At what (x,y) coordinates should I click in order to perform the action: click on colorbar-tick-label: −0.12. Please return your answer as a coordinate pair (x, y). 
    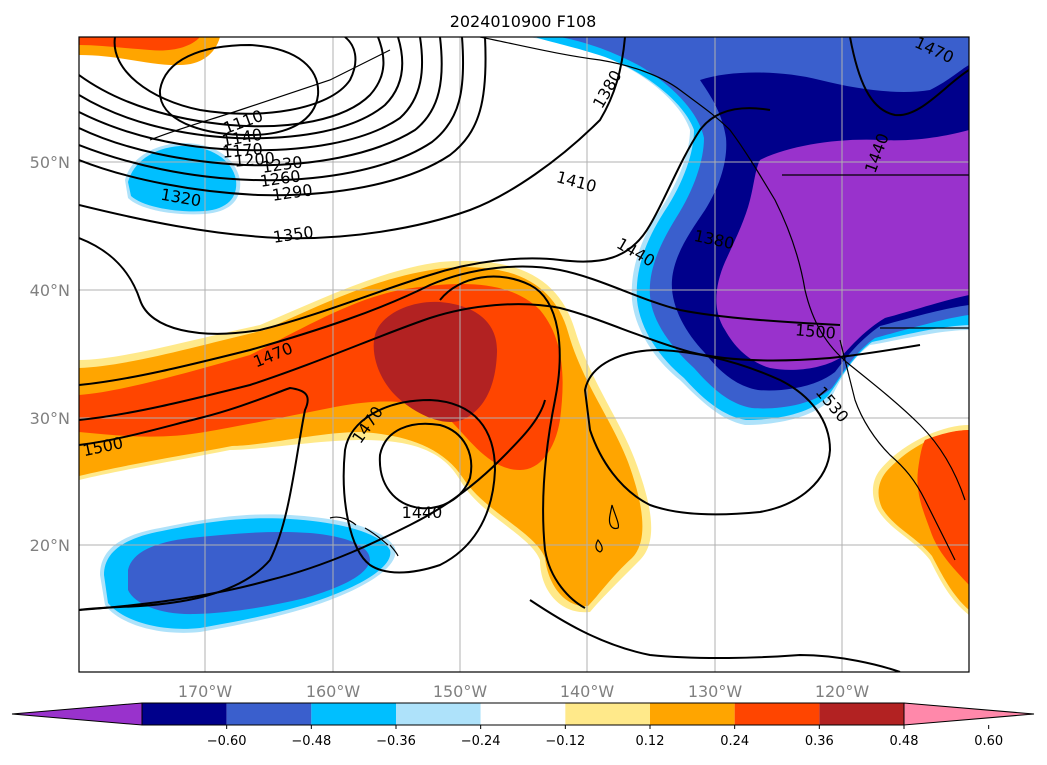
    Looking at the image, I should click on (565, 741).